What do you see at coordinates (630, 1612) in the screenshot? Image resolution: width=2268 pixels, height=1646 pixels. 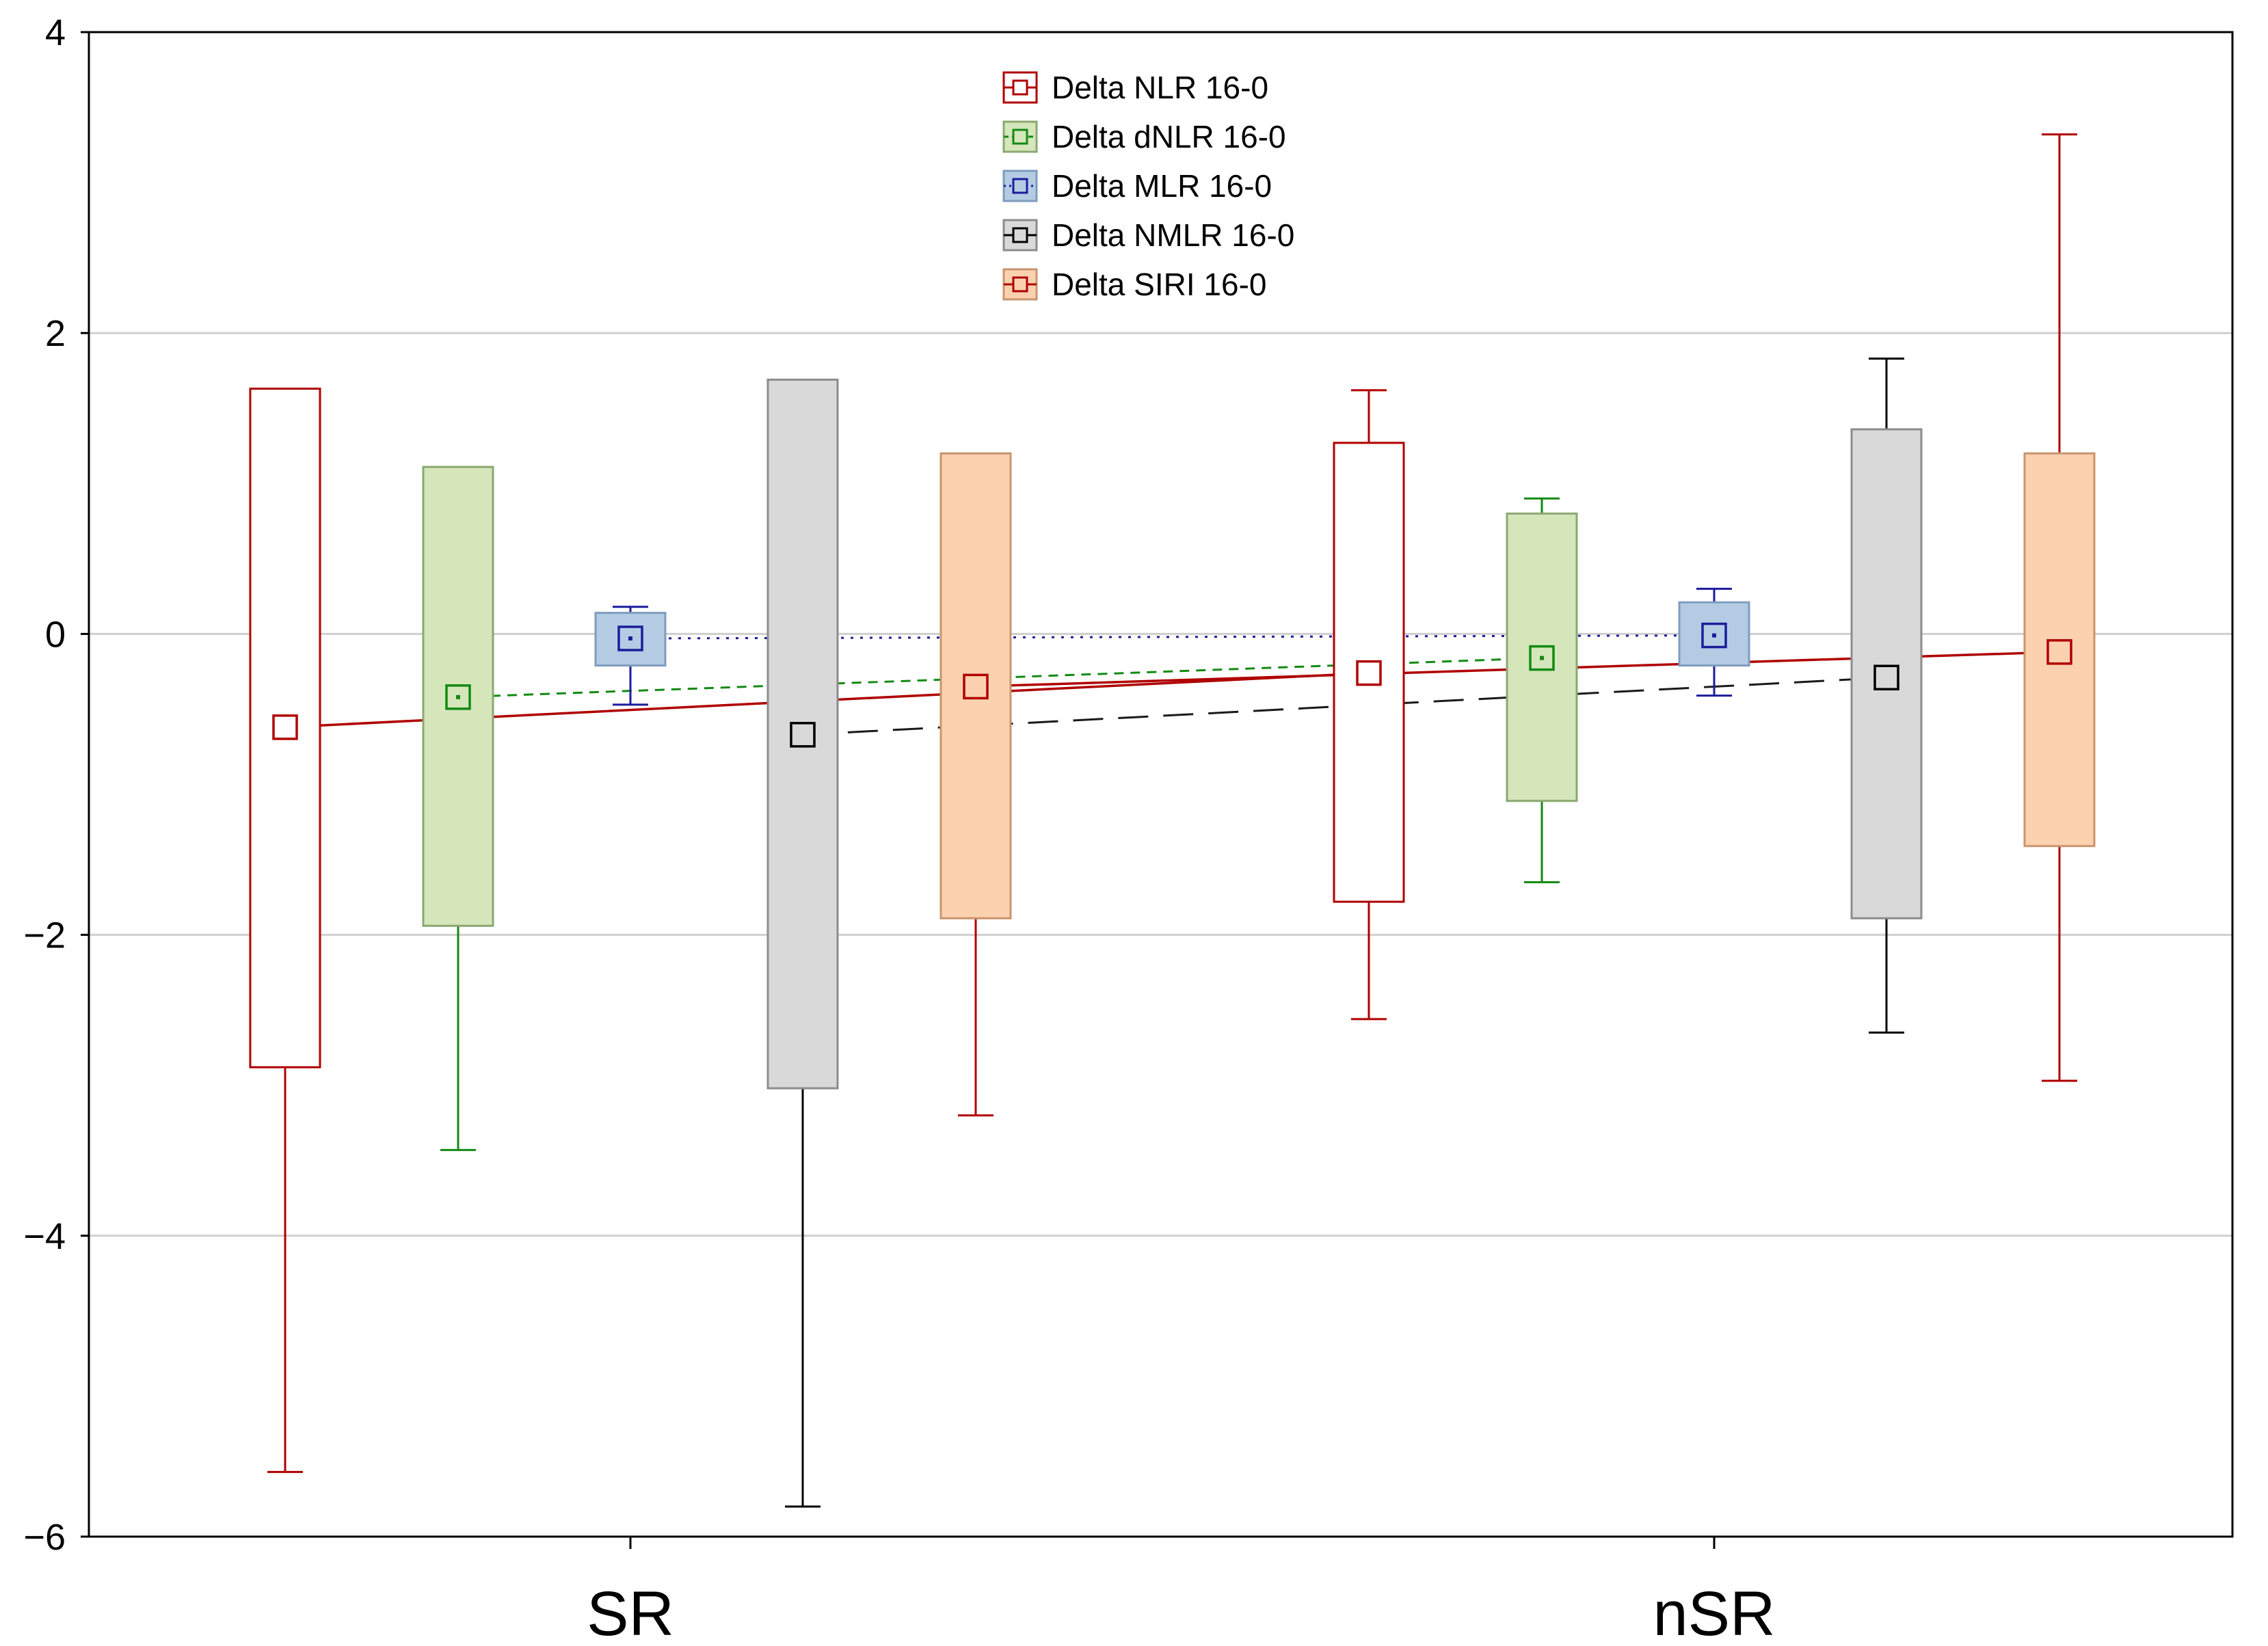 I see `x-tick-label-sr: SR` at bounding box center [630, 1612].